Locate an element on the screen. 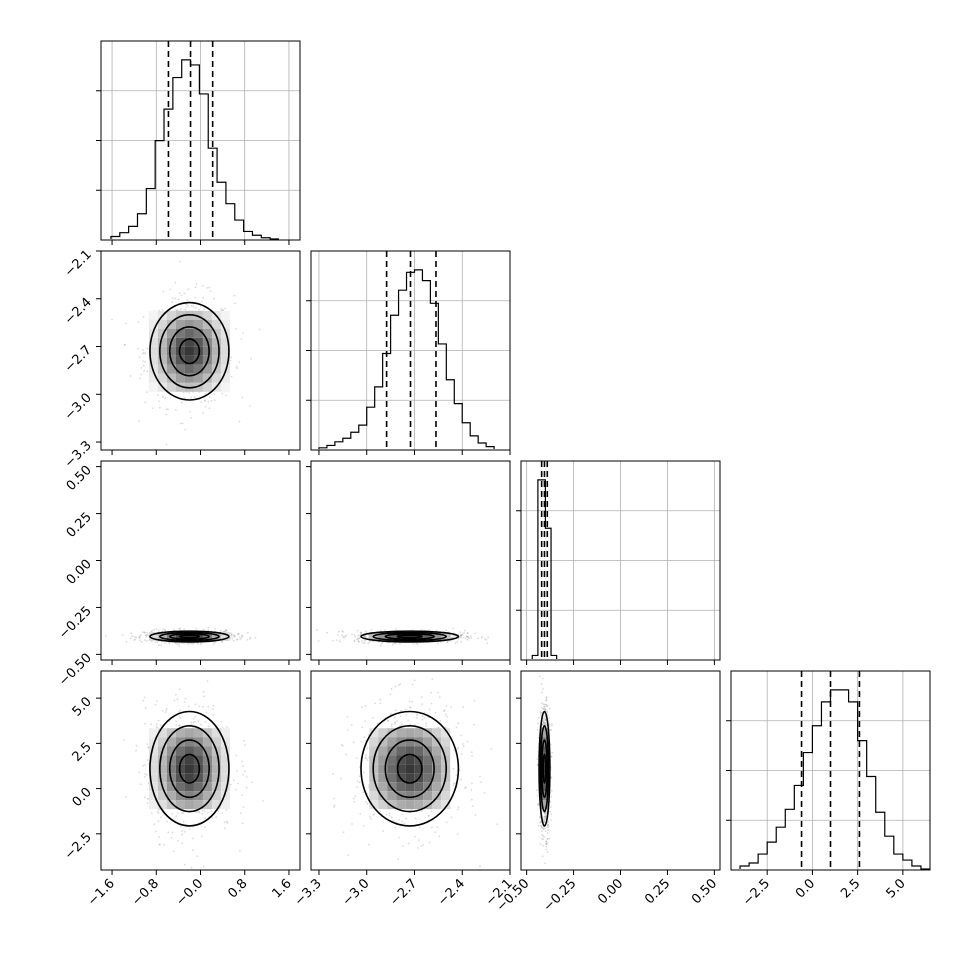 This screenshot has width=970, height=970. x-tick-label-p1: −2.4 is located at coordinates (451, 892).